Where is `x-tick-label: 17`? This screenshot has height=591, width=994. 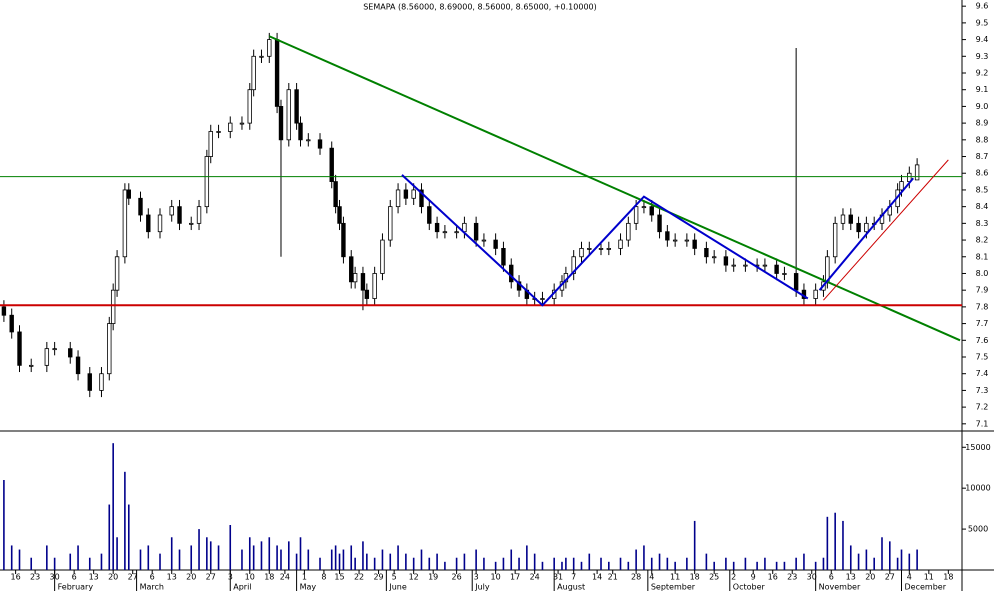 x-tick-label: 17 is located at coordinates (515, 577).